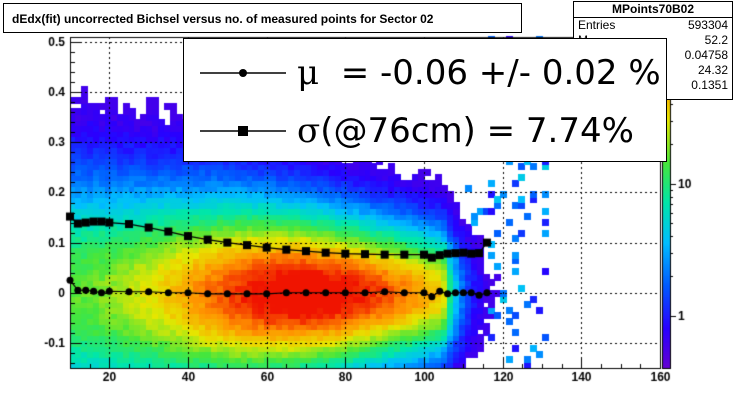  Describe the element at coordinates (653, 85) in the screenshot. I see `stats-row-5: 0.1351` at that location.